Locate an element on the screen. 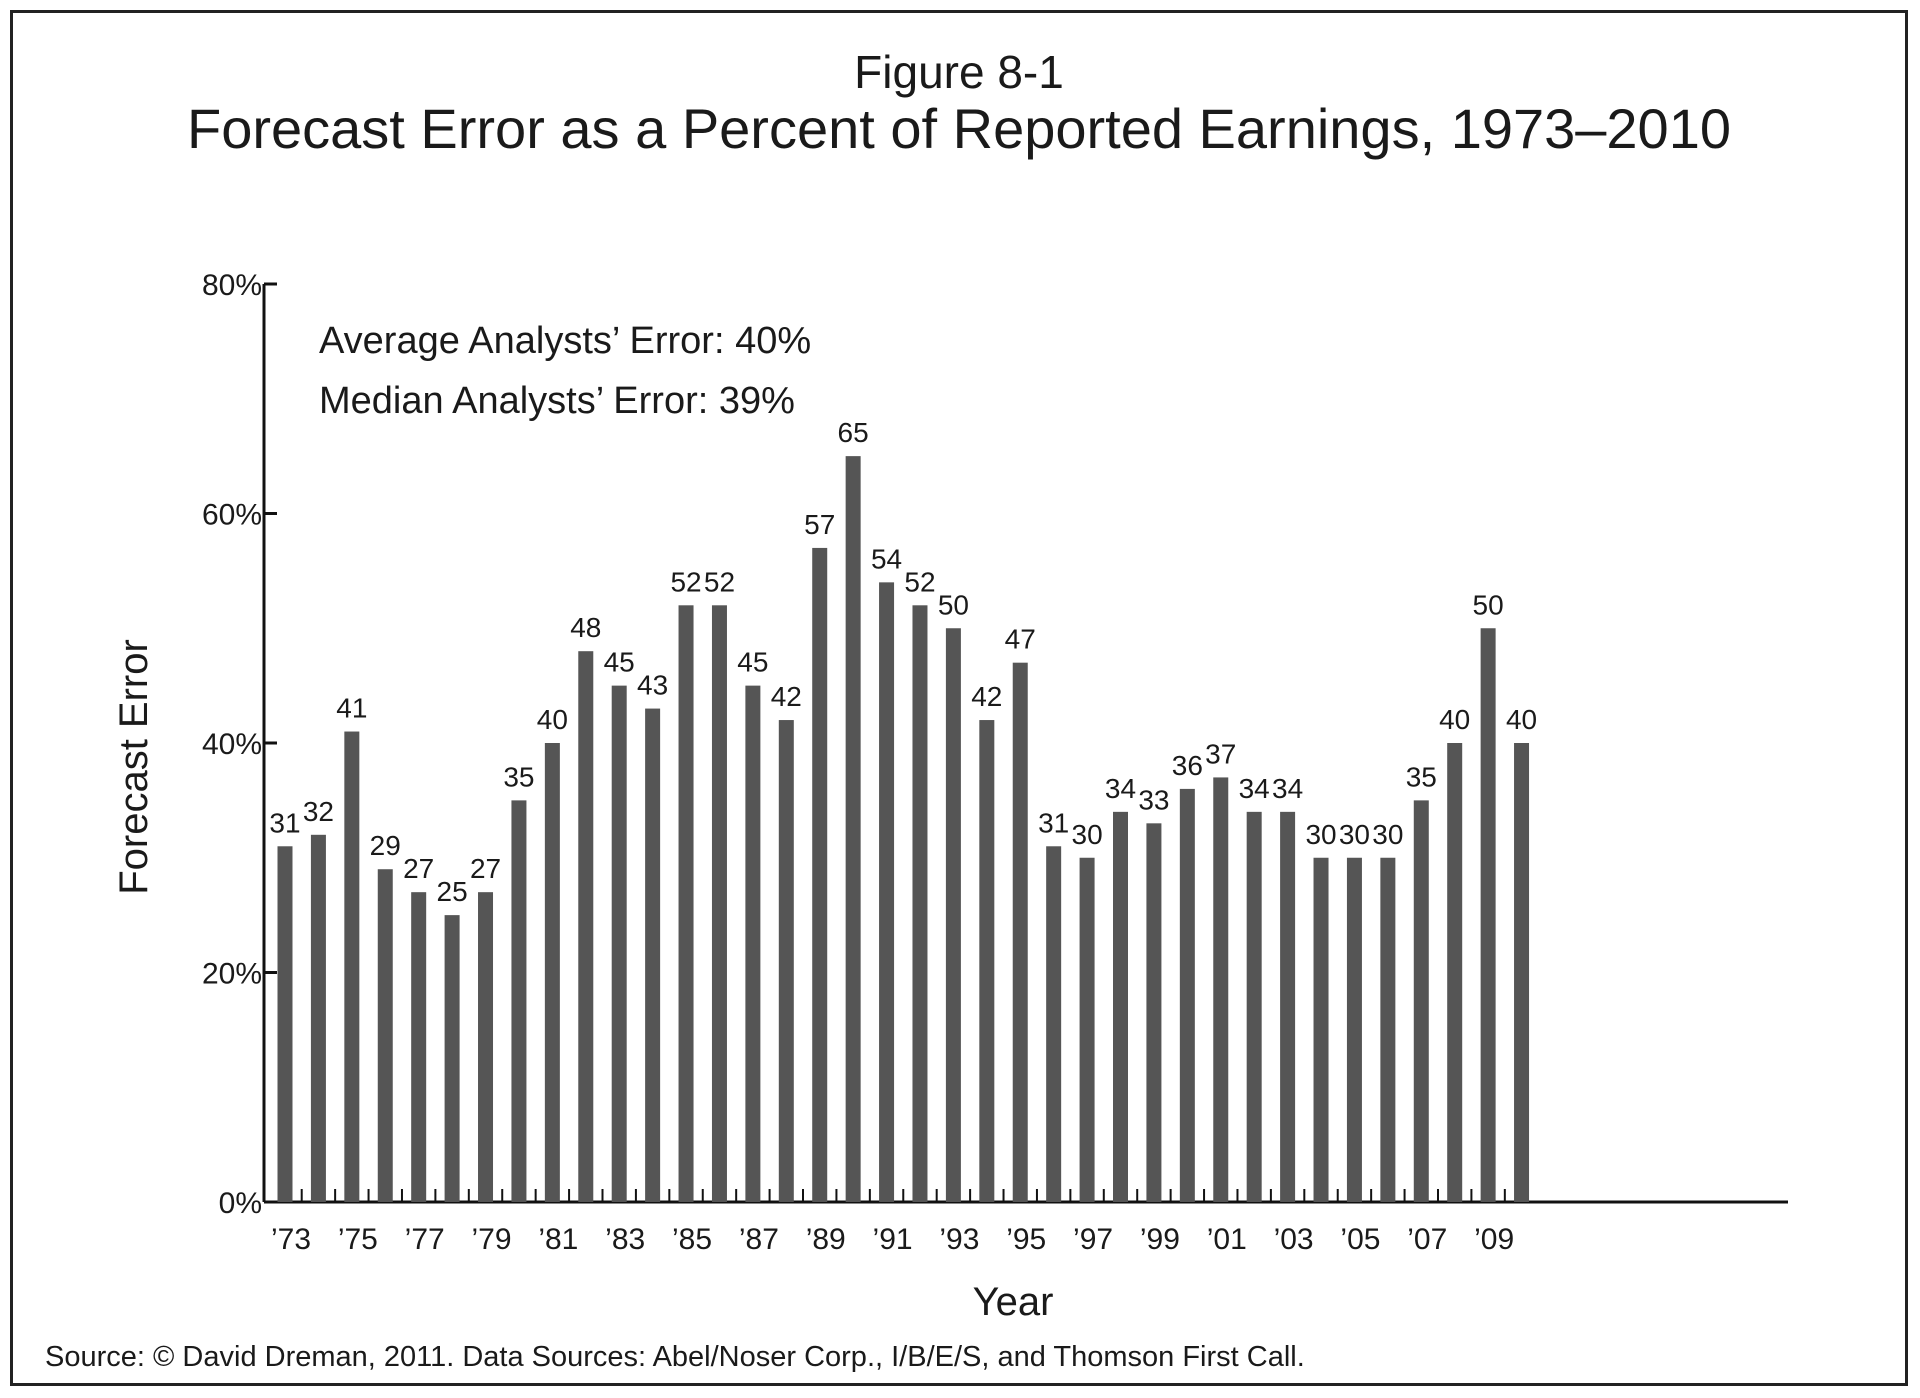  bar-value-label: 48 is located at coordinates (585, 627).